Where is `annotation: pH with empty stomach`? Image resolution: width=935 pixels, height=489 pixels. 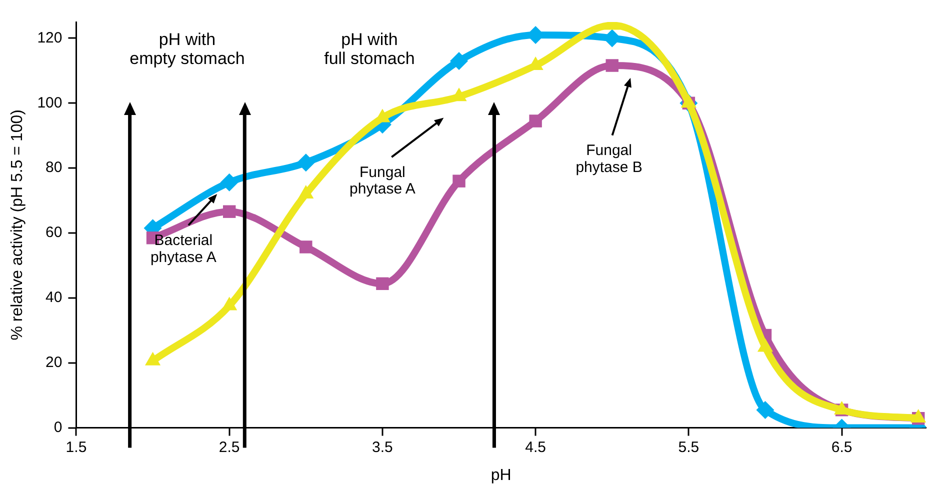 annotation: pH with empty stomach is located at coordinates (187, 49).